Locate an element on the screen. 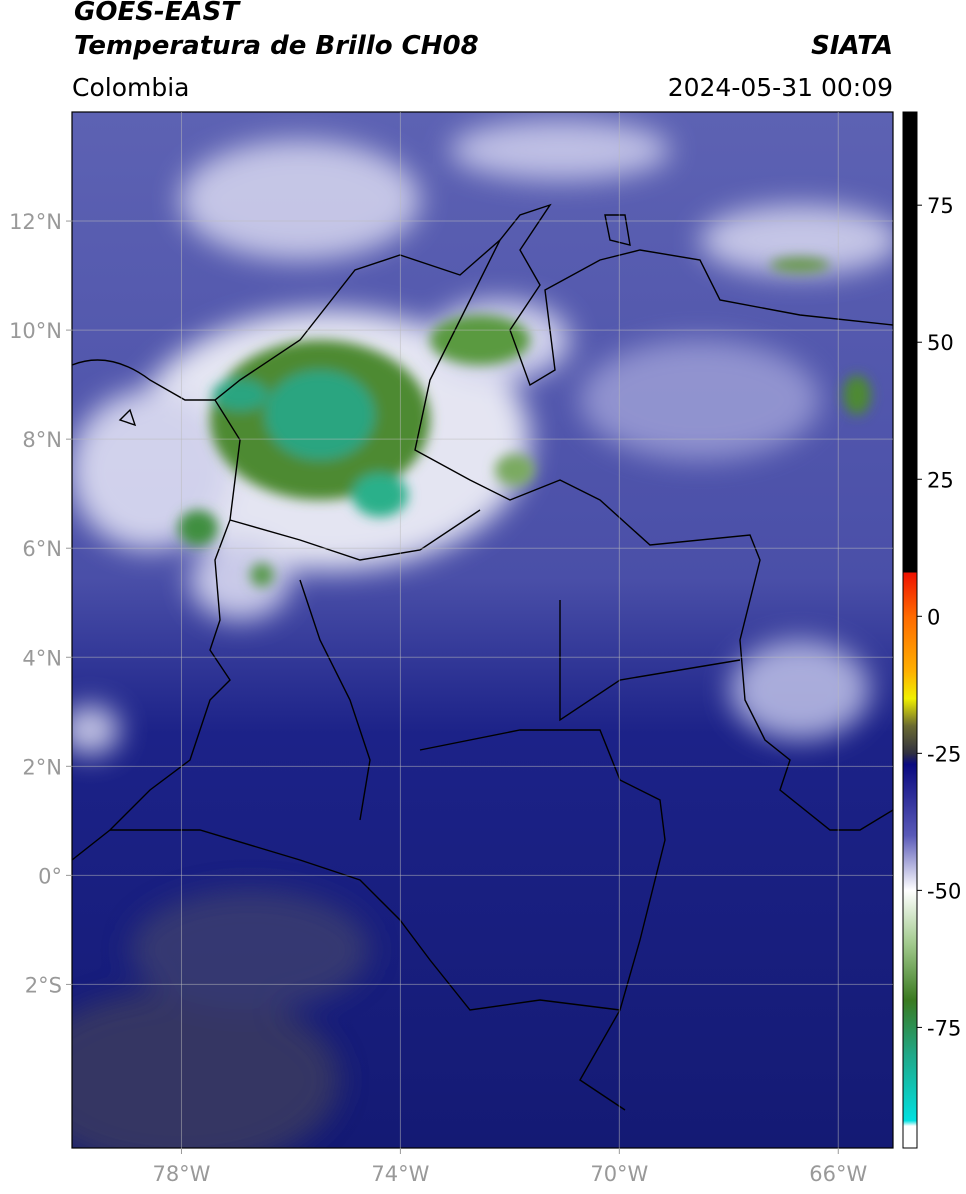 The image size is (966, 1194). x-tick-label: 74°W is located at coordinates (400, 1174).